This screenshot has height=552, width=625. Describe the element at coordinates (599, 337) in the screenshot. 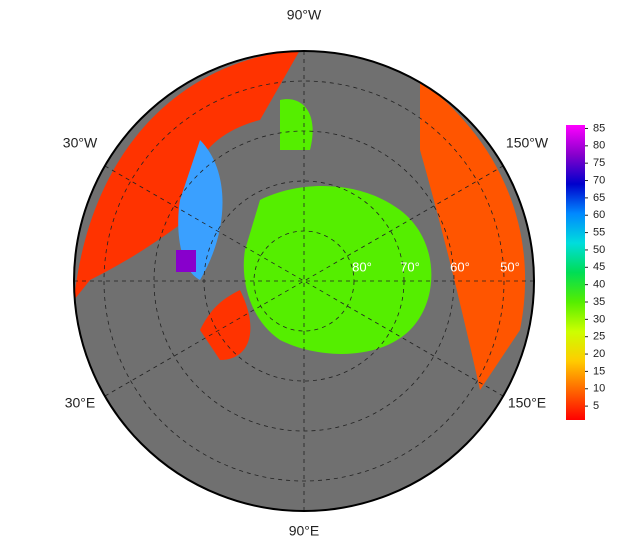

I see `colorbar-tick-label: 25` at that location.